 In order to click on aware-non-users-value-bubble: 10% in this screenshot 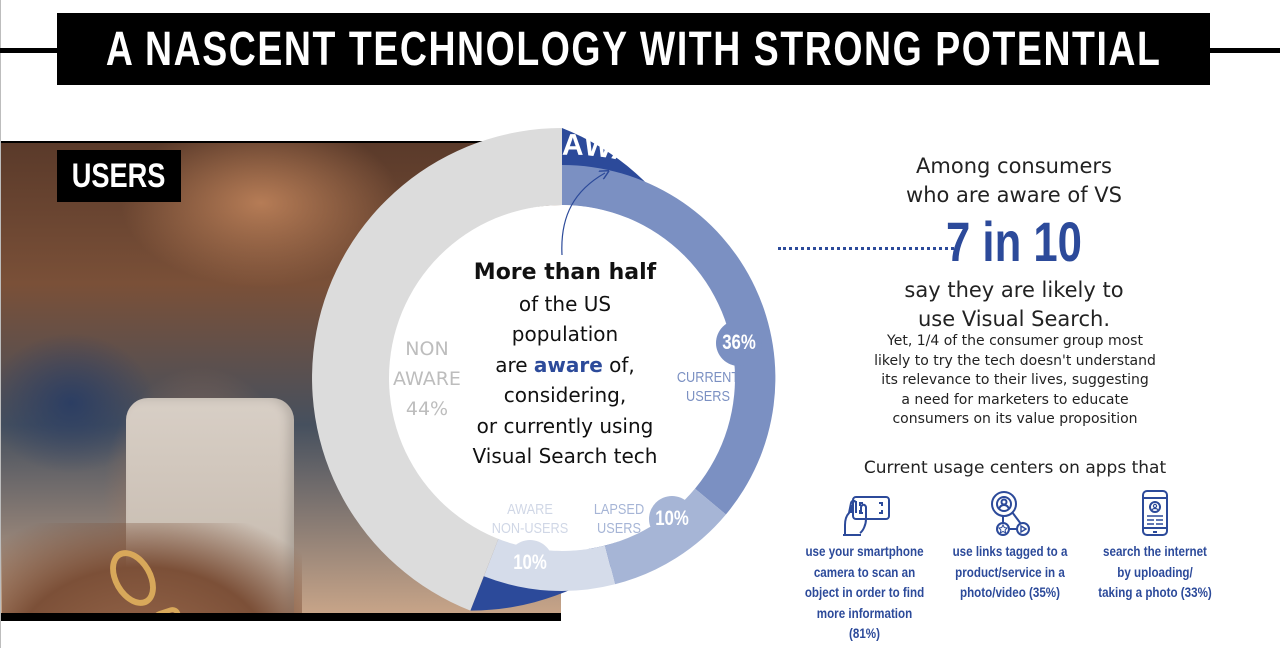, I will do `click(530, 563)`.